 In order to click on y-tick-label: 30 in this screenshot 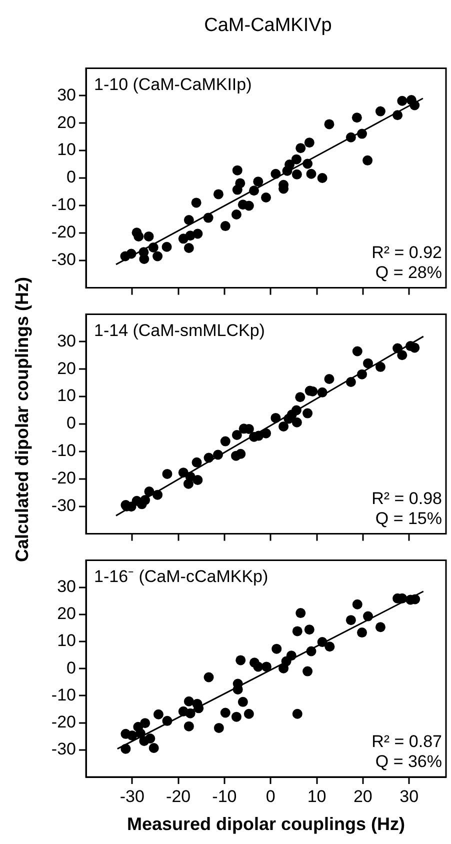, I will do `click(66, 340)`.